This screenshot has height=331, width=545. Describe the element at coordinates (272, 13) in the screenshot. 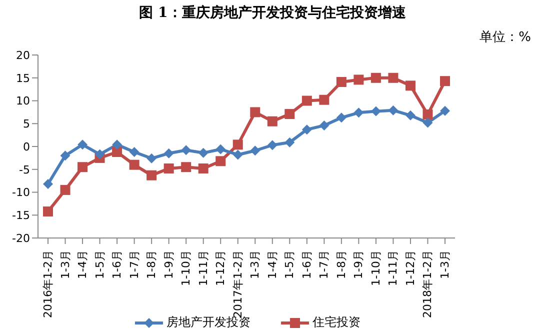

I see `chart-title: 图 1：重庆房地产开发投资与住宅投资增速` at that location.